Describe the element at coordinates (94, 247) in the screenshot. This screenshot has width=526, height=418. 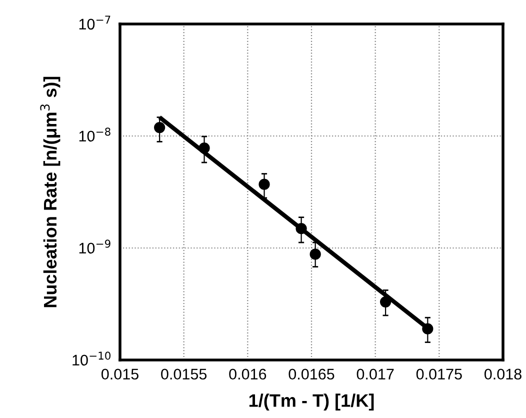
I see `y-tick-label: 10$^{−9}$` at that location.